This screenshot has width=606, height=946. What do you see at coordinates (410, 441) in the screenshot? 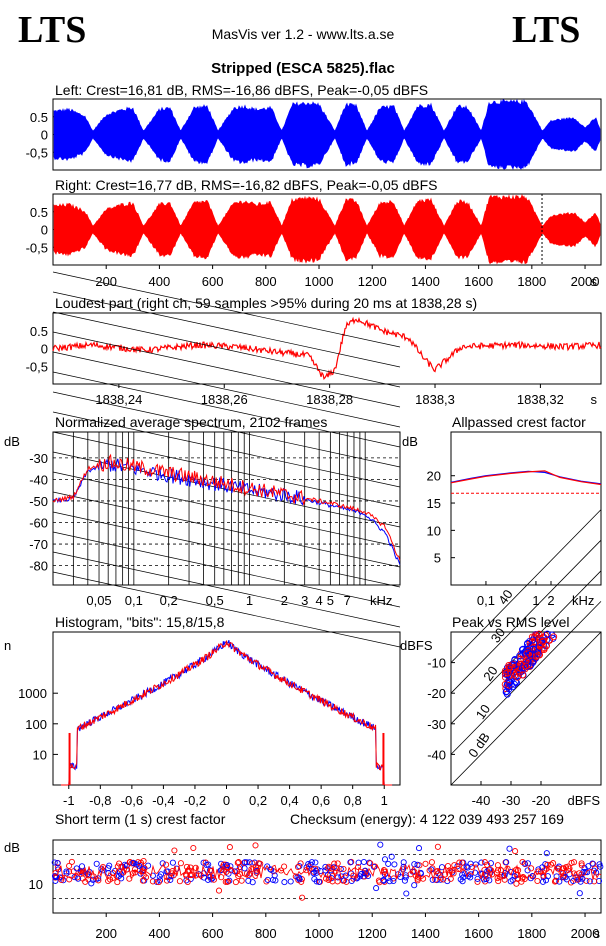
I see `crest-yunit: dB` at bounding box center [410, 441].